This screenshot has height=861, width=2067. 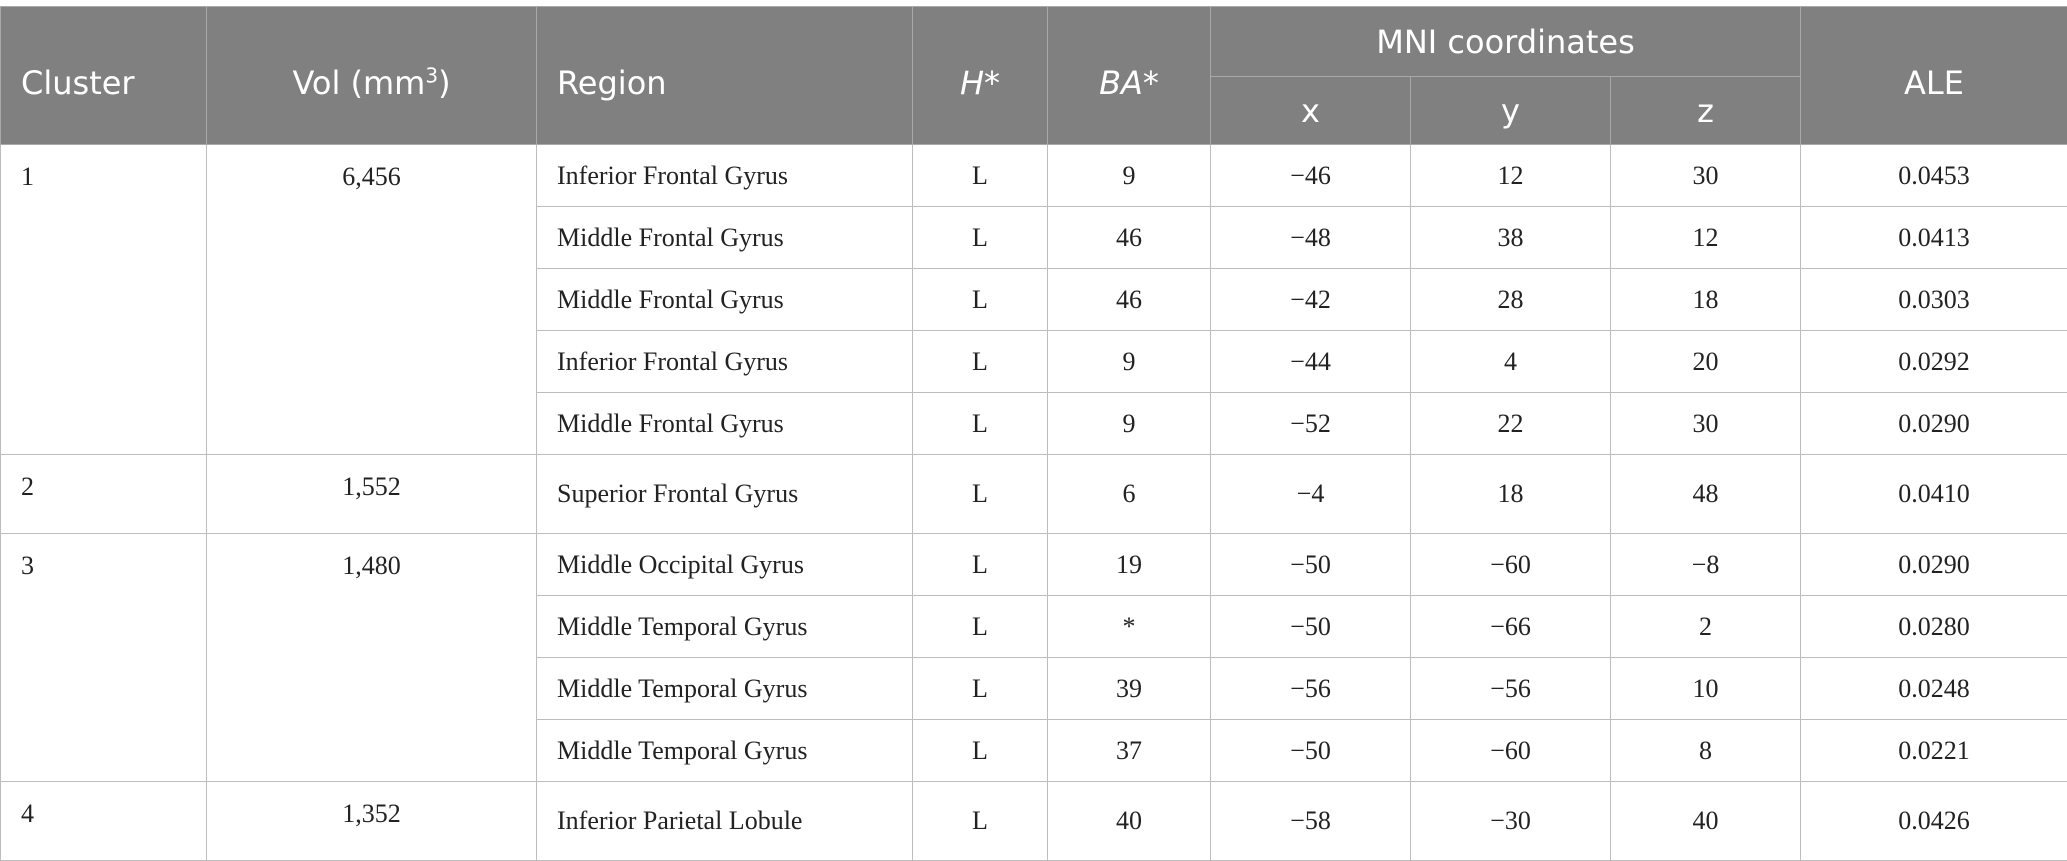 I want to click on x-cell: −4, so click(x=1311, y=494).